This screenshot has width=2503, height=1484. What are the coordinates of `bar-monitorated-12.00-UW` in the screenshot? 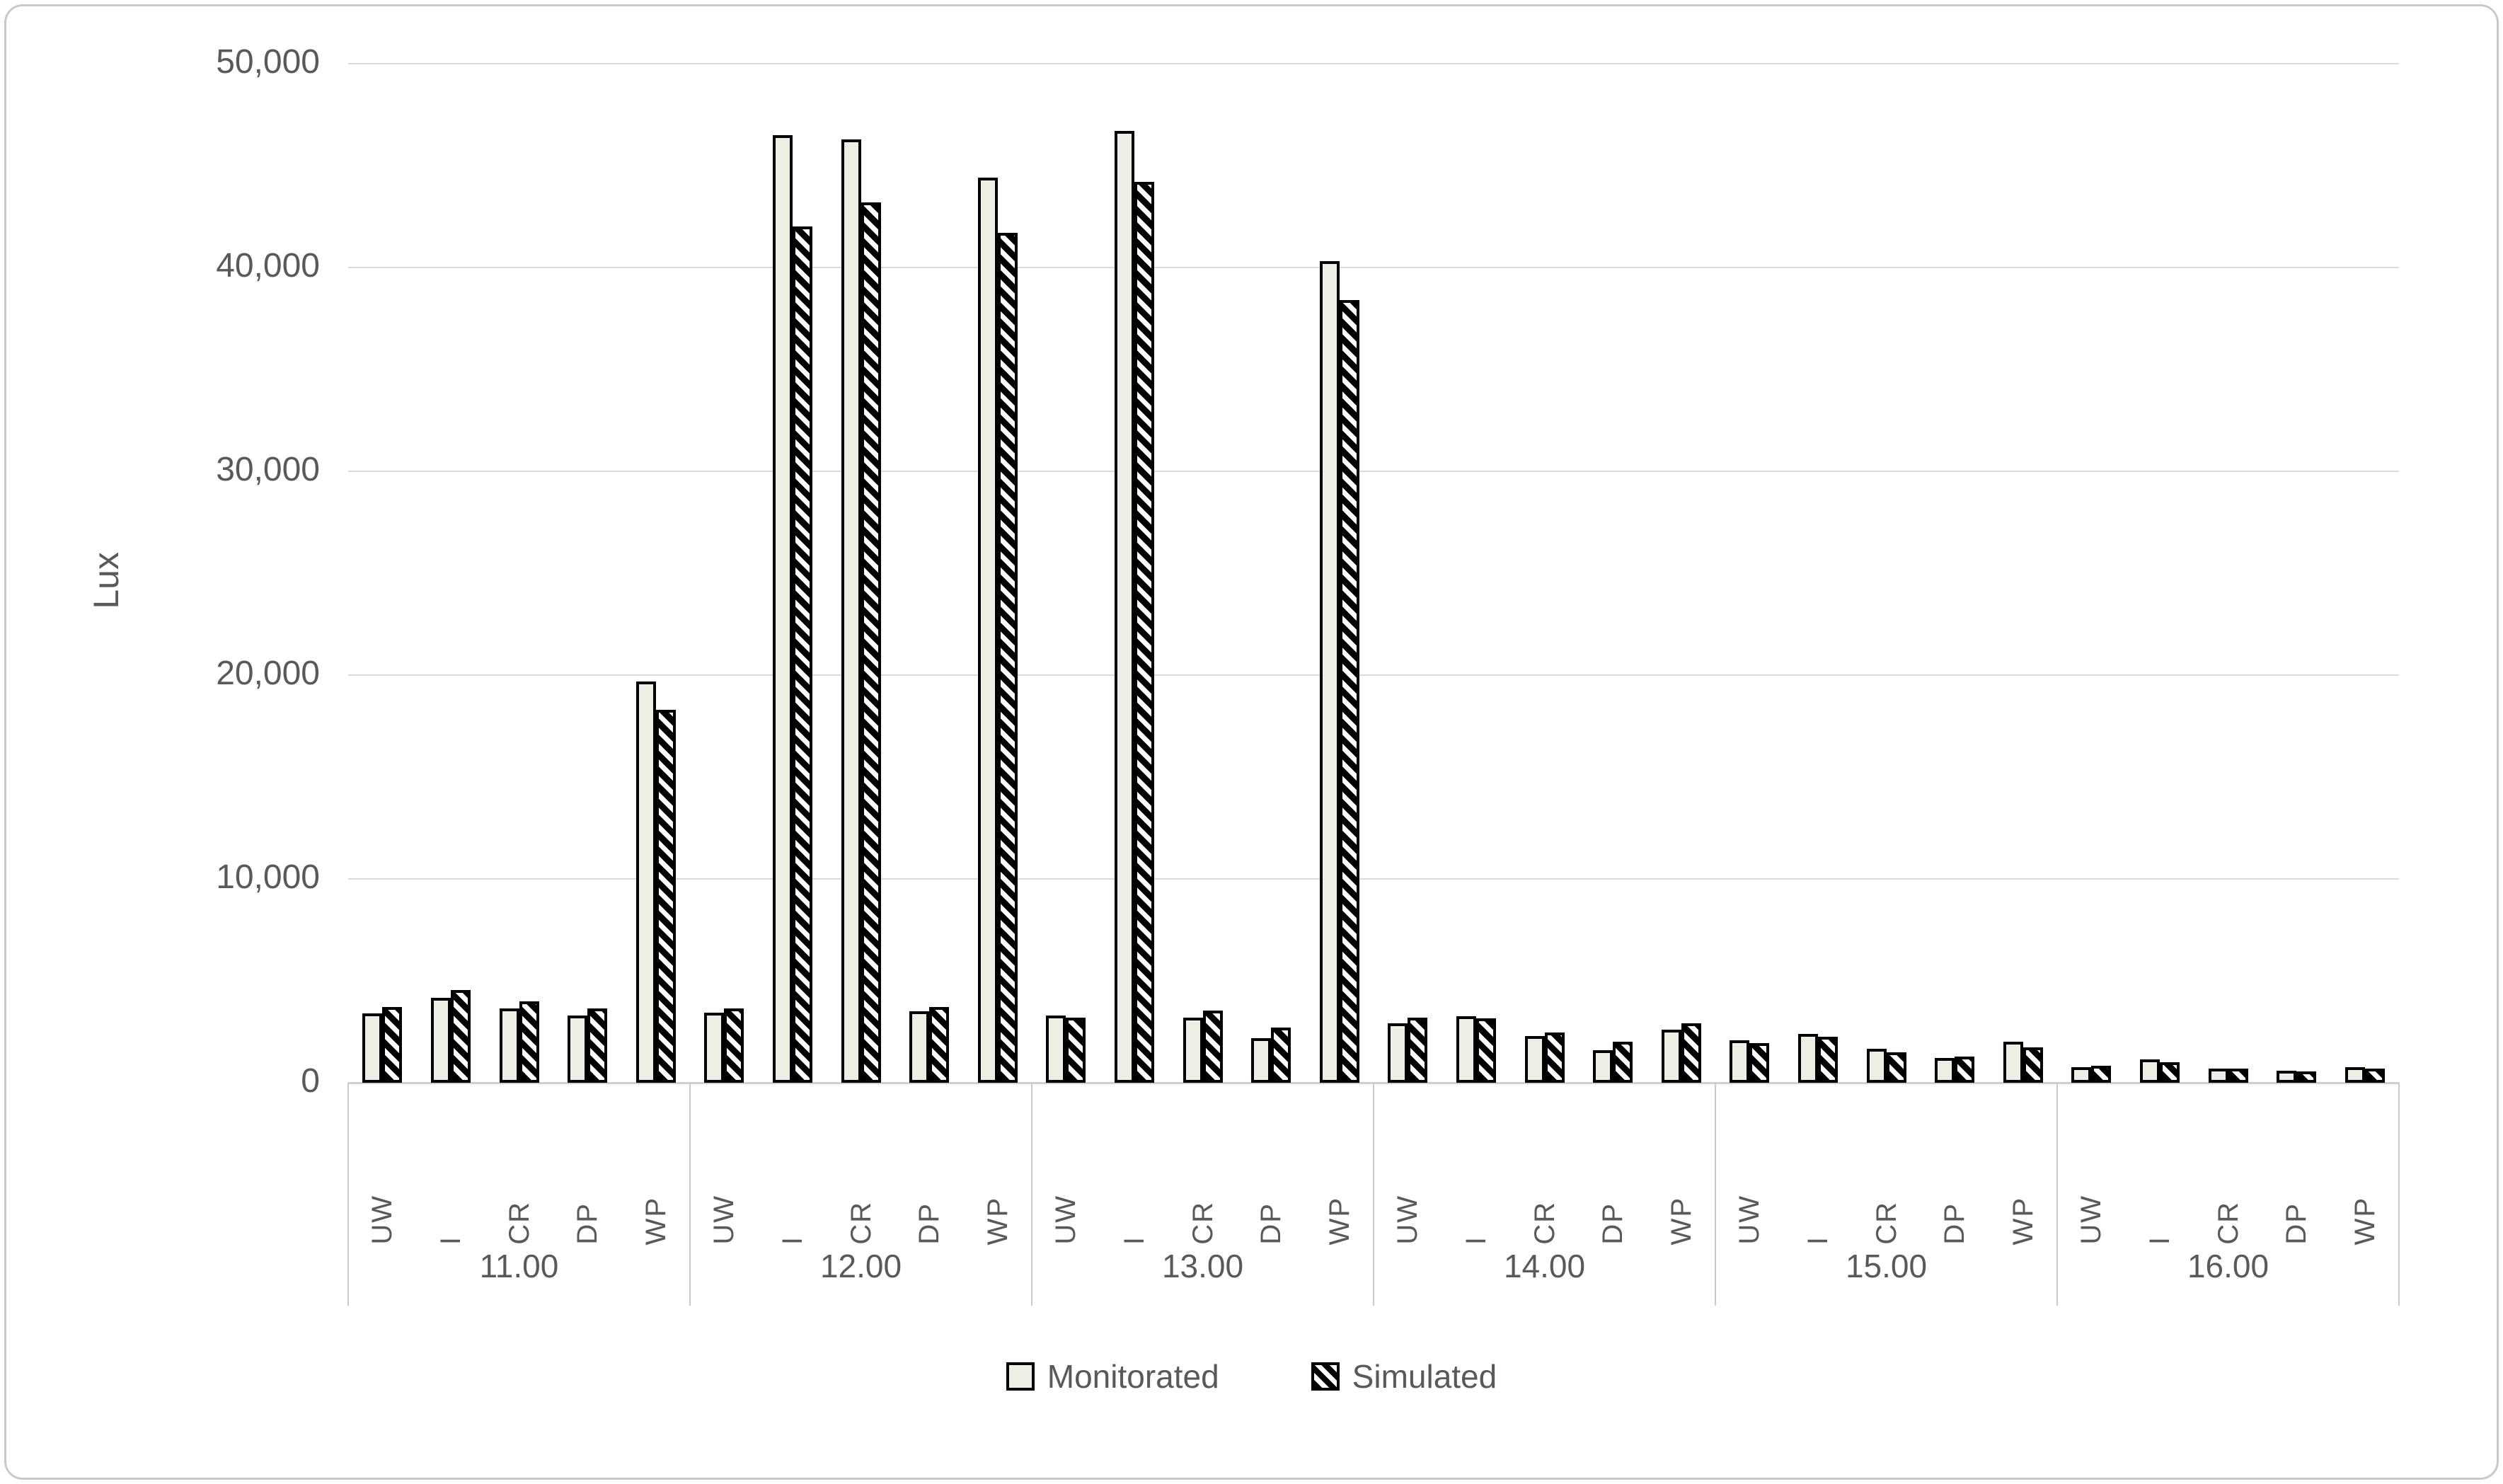 It's located at (714, 1048).